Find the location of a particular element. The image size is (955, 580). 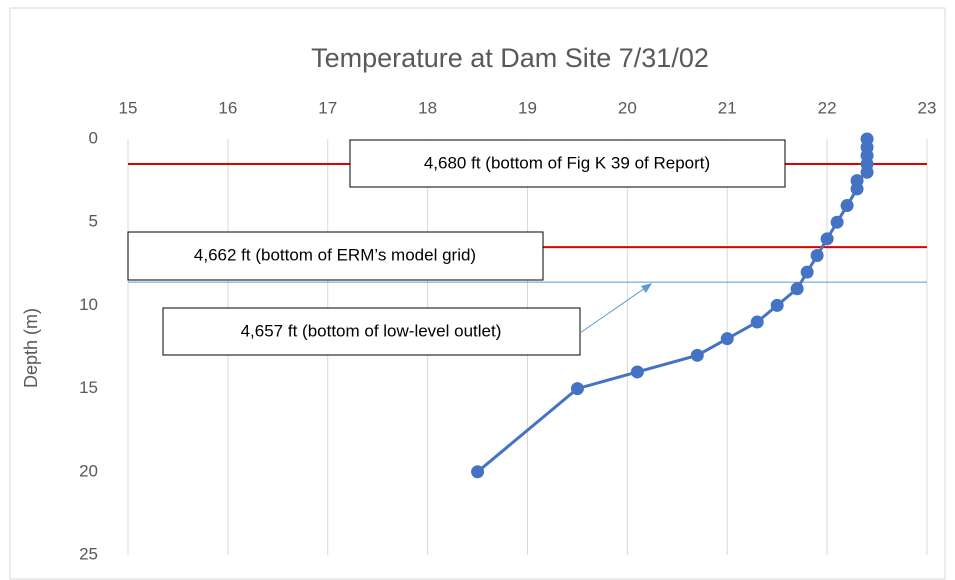

x-tick-label: 22 is located at coordinates (827, 107).